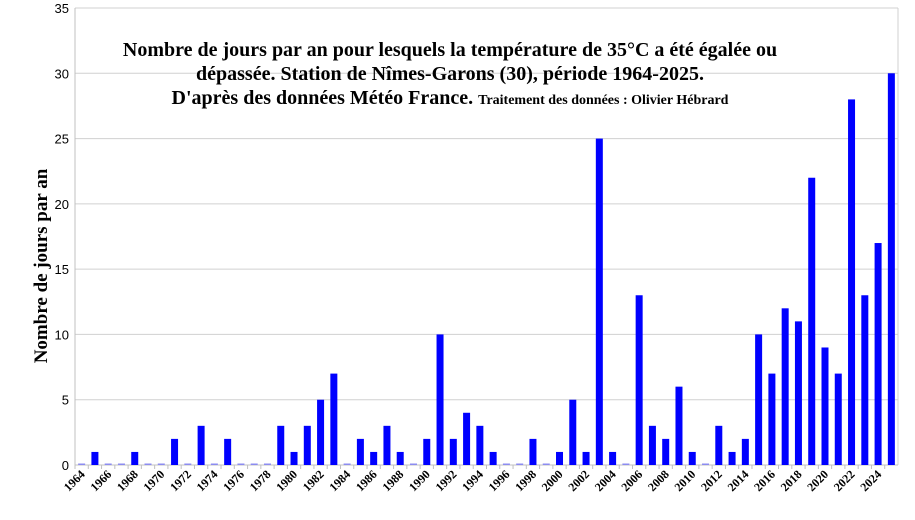 This screenshot has width=915, height=520. What do you see at coordinates (180, 480) in the screenshot?
I see `x-tick-label: 1972` at bounding box center [180, 480].